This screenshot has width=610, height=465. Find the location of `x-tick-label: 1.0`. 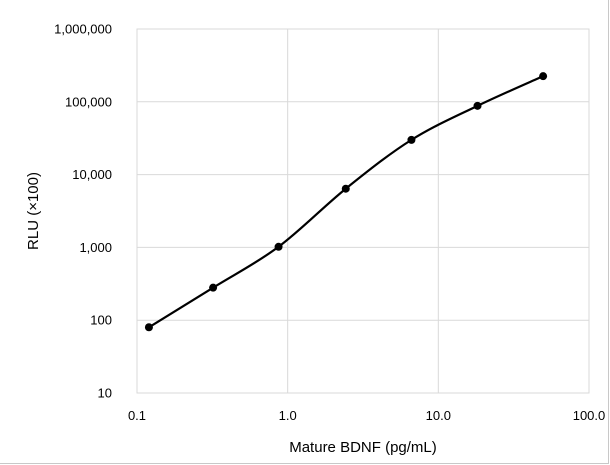

x-tick-label: 1.0 is located at coordinates (288, 415).